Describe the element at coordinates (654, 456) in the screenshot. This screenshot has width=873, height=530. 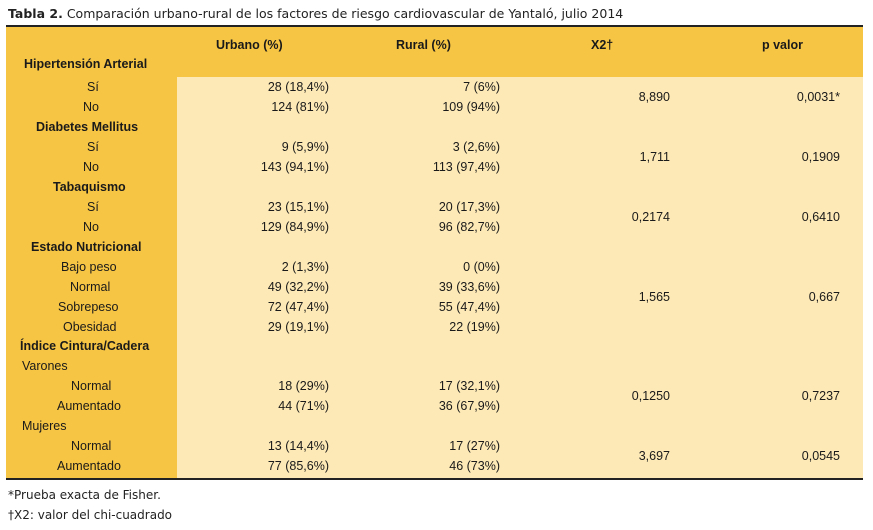
I see `cell-x2: 3,697` at that location.